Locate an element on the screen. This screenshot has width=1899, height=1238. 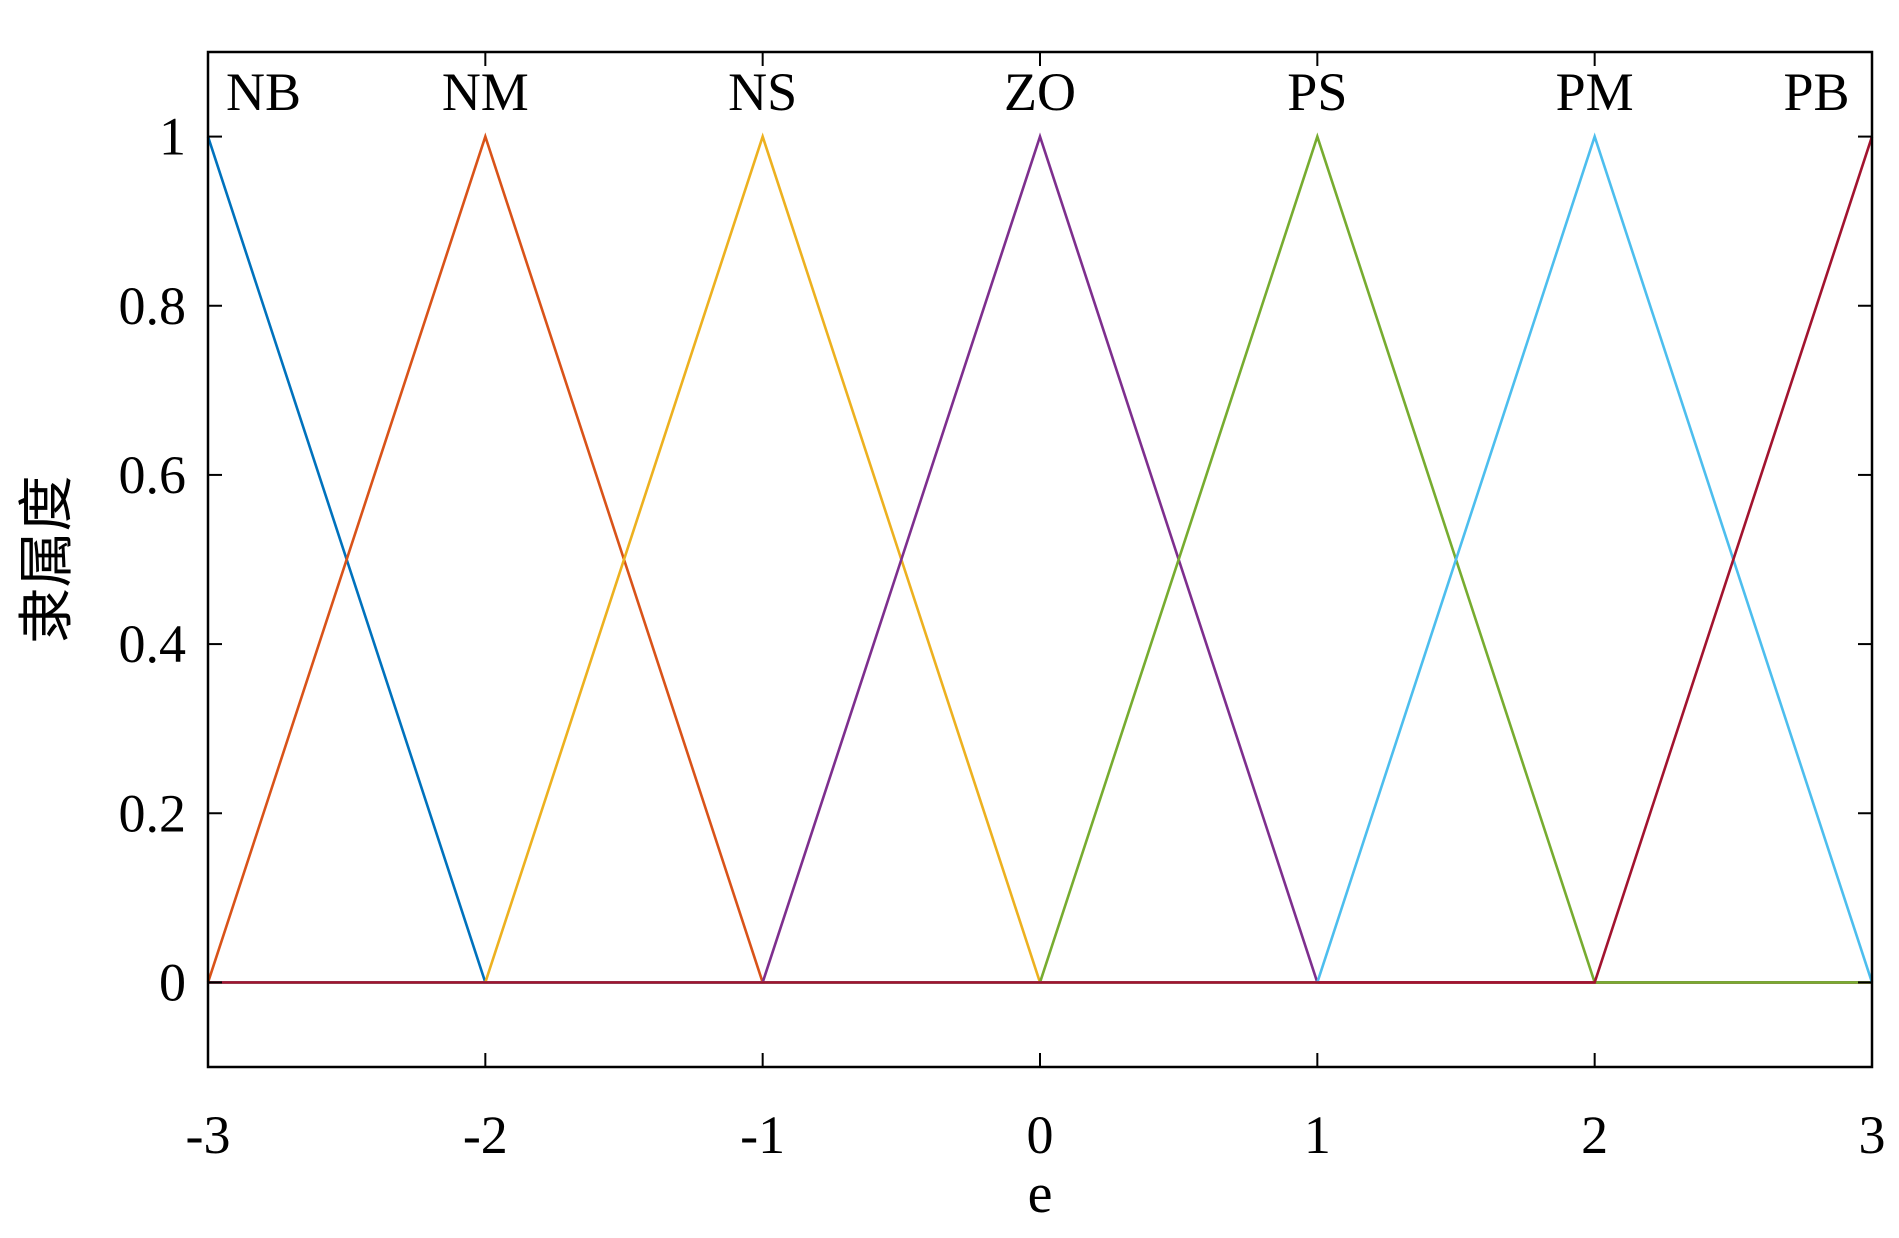
series-label-nm: NM is located at coordinates (485, 92).